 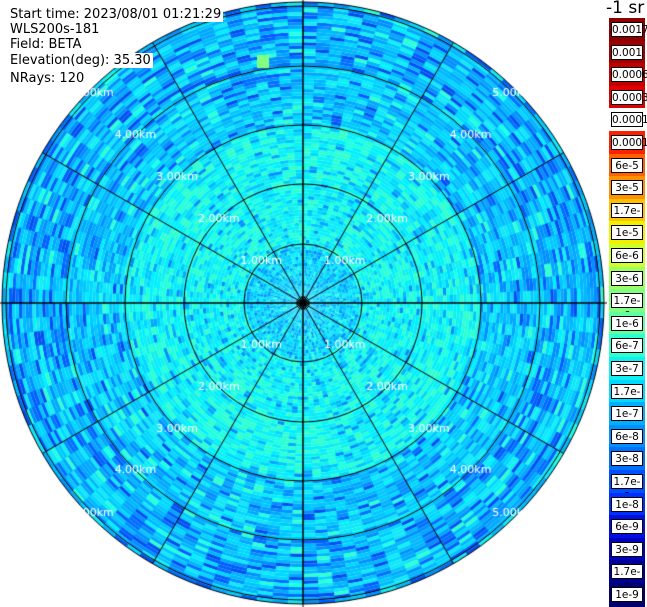 What do you see at coordinates (625, 9) in the screenshot?
I see `colorbar-units: -1 sr` at bounding box center [625, 9].